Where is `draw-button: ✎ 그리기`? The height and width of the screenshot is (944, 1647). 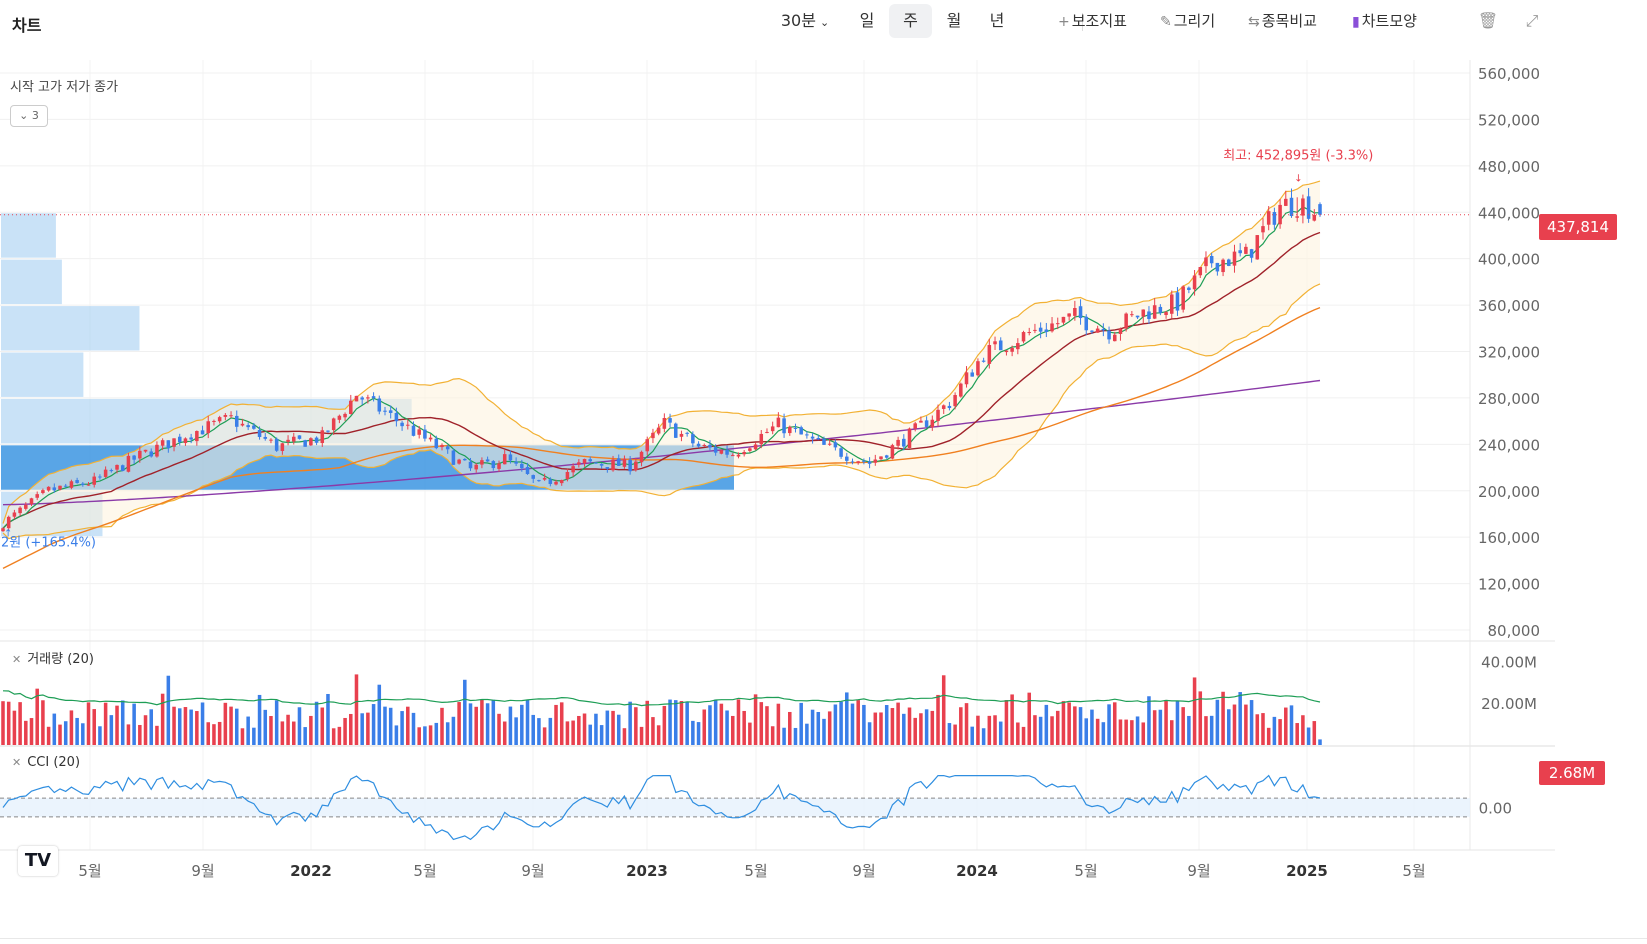 draw-button: ✎ 그리기 is located at coordinates (1188, 21).